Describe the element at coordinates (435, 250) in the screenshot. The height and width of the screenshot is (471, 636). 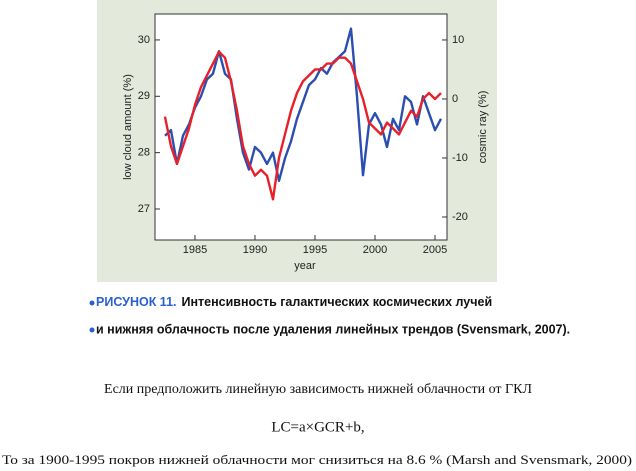
I see `x-tick-label: 2005` at that location.